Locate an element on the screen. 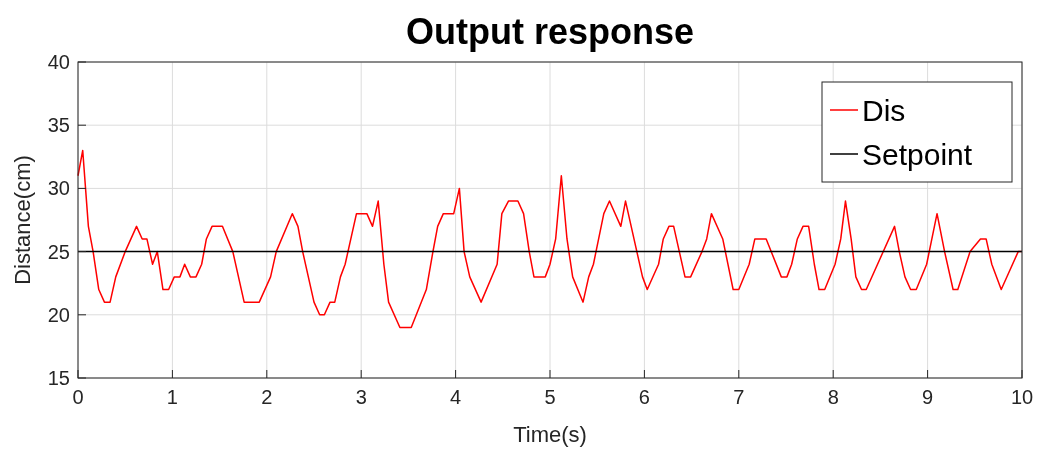  x-tick-label: 10 is located at coordinates (1022, 397).